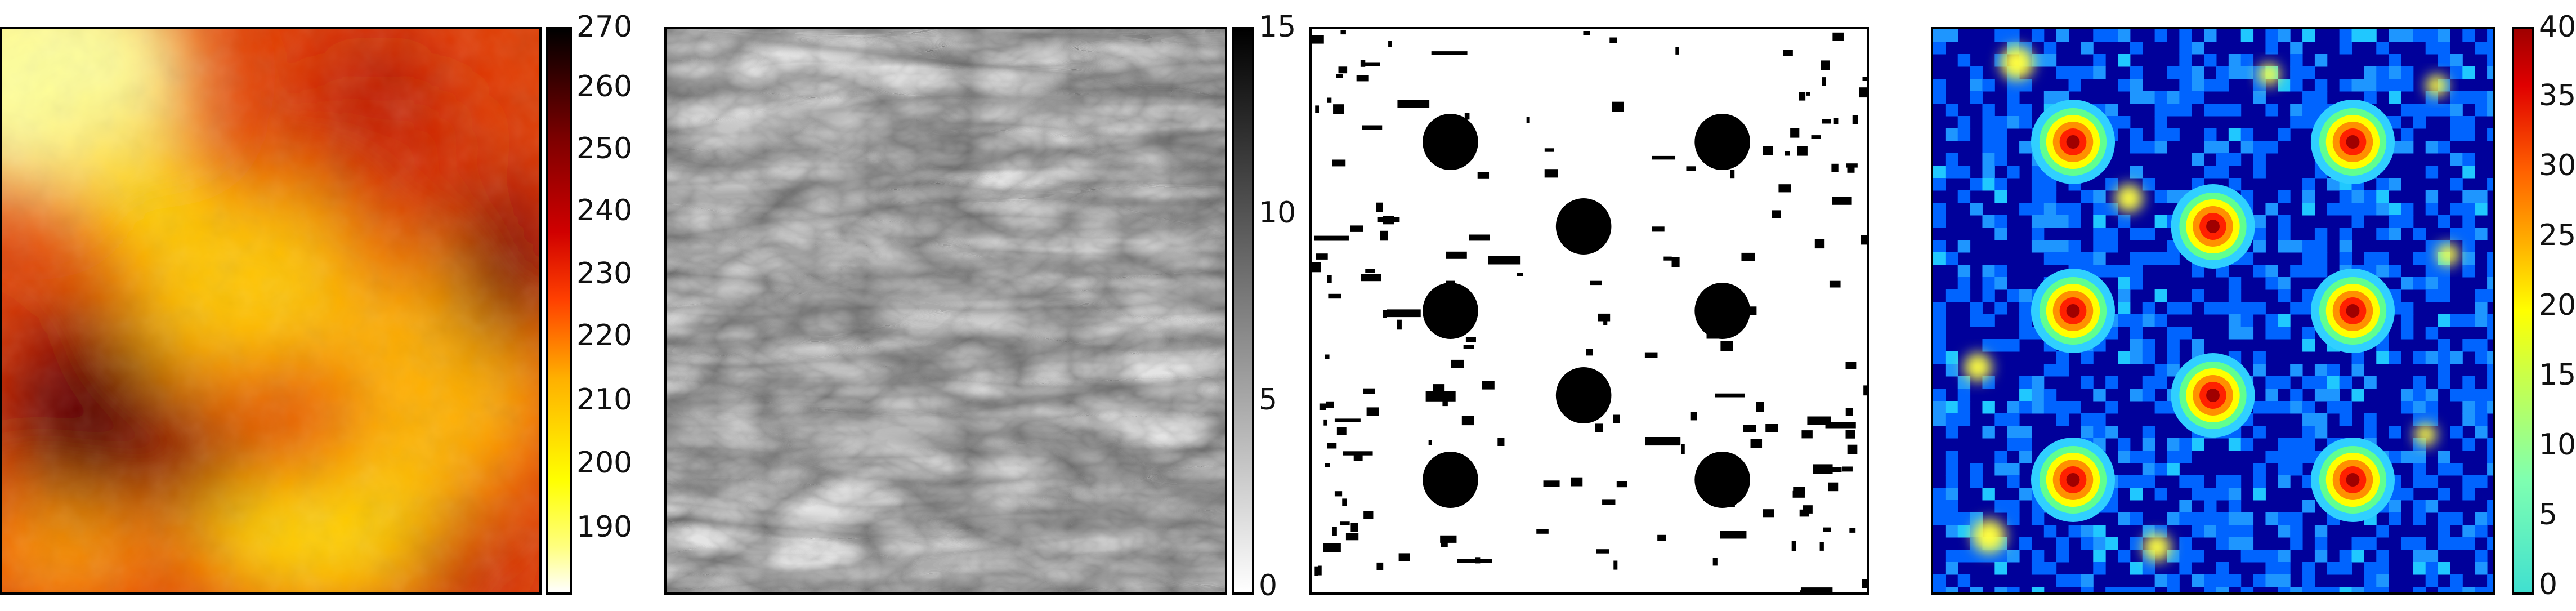  What do you see at coordinates (1277, 213) in the screenshot?
I see `colorbar-2-tick-2: 10` at bounding box center [1277, 213].